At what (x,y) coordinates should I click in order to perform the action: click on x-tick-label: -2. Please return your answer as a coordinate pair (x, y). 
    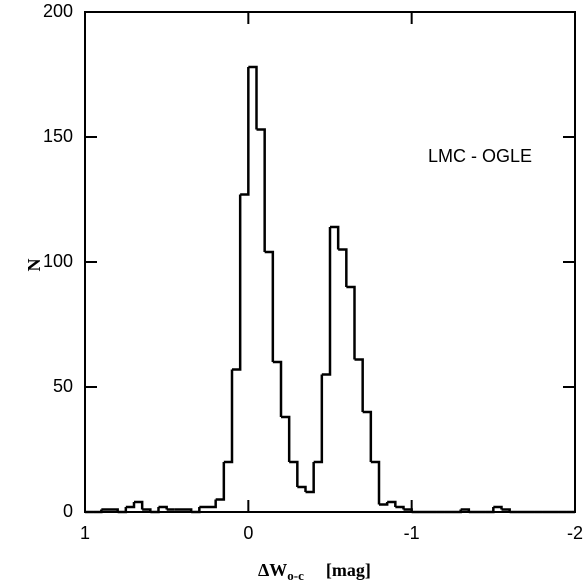
    Looking at the image, I should click on (575, 533).